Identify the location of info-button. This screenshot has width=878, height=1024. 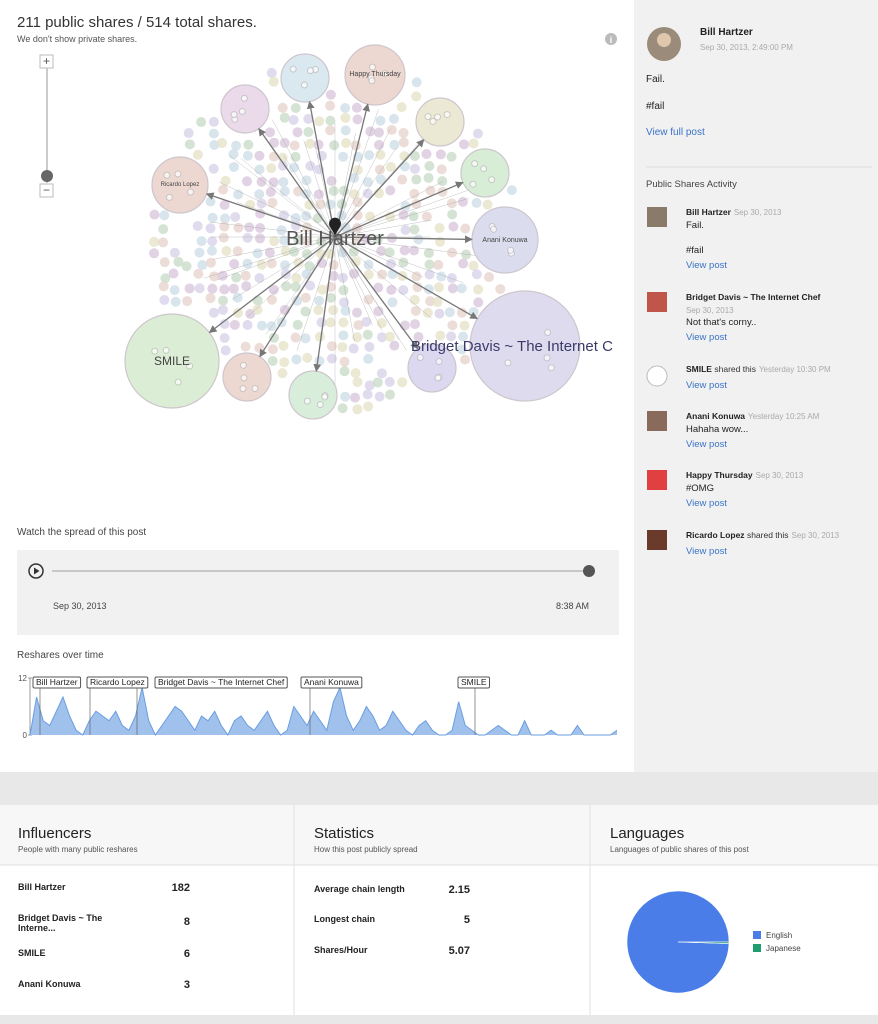
(611, 39).